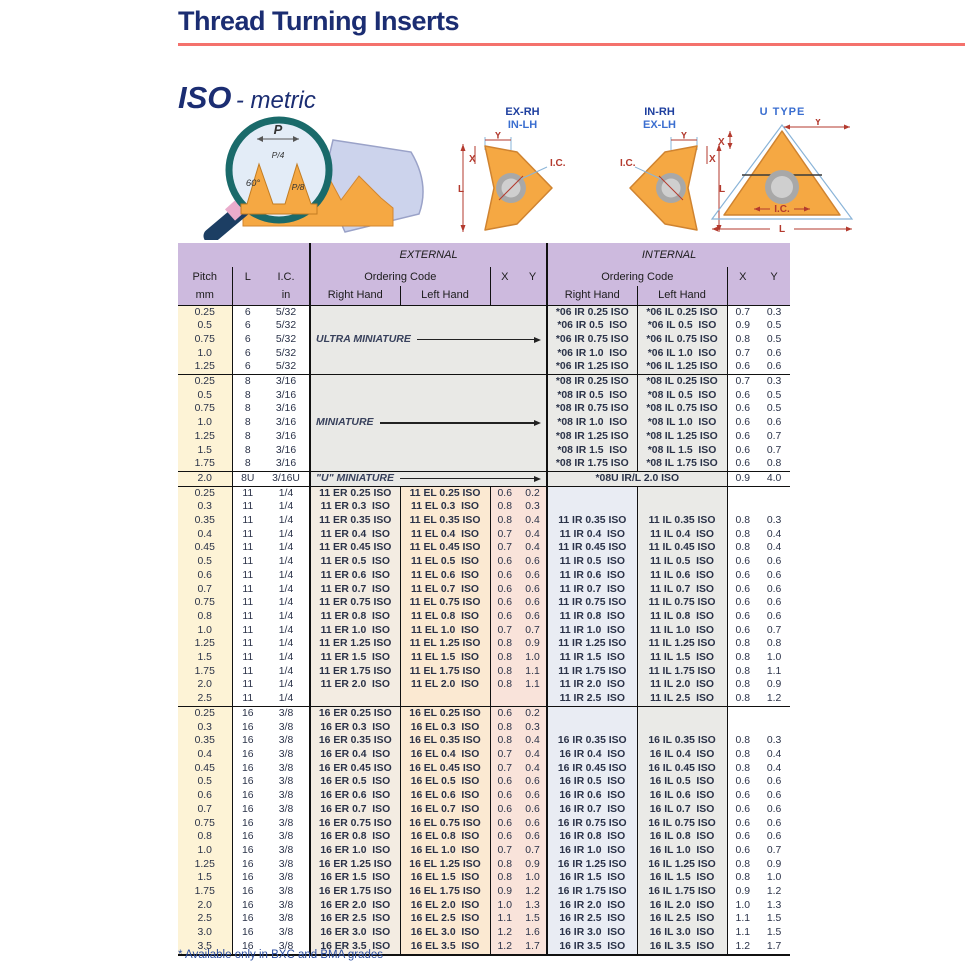 Image resolution: width=973 pixels, height=973 pixels. Describe the element at coordinates (445, 685) in the screenshot. I see `ordering-code-cell: 11 EL 2.0 ISO` at that location.